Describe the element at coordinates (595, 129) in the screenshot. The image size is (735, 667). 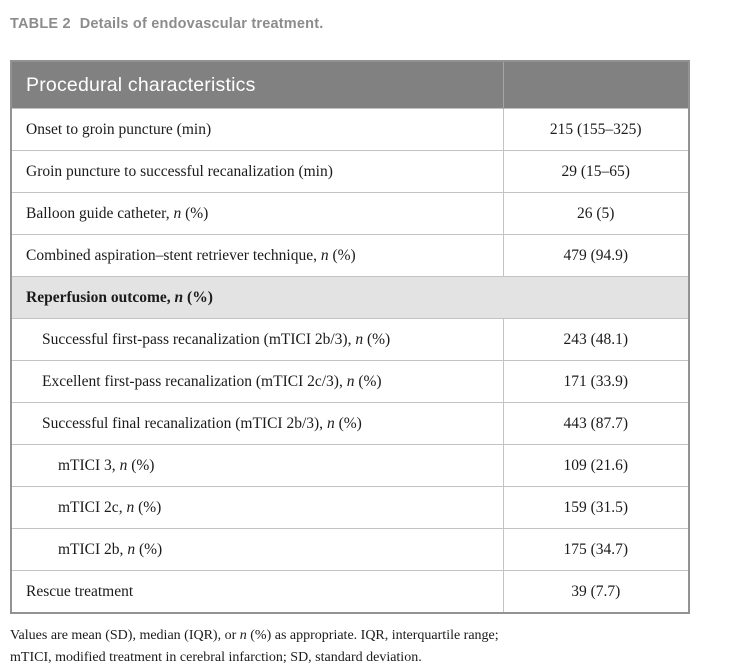
I see `row-value: 215 (155–325)` at that location.